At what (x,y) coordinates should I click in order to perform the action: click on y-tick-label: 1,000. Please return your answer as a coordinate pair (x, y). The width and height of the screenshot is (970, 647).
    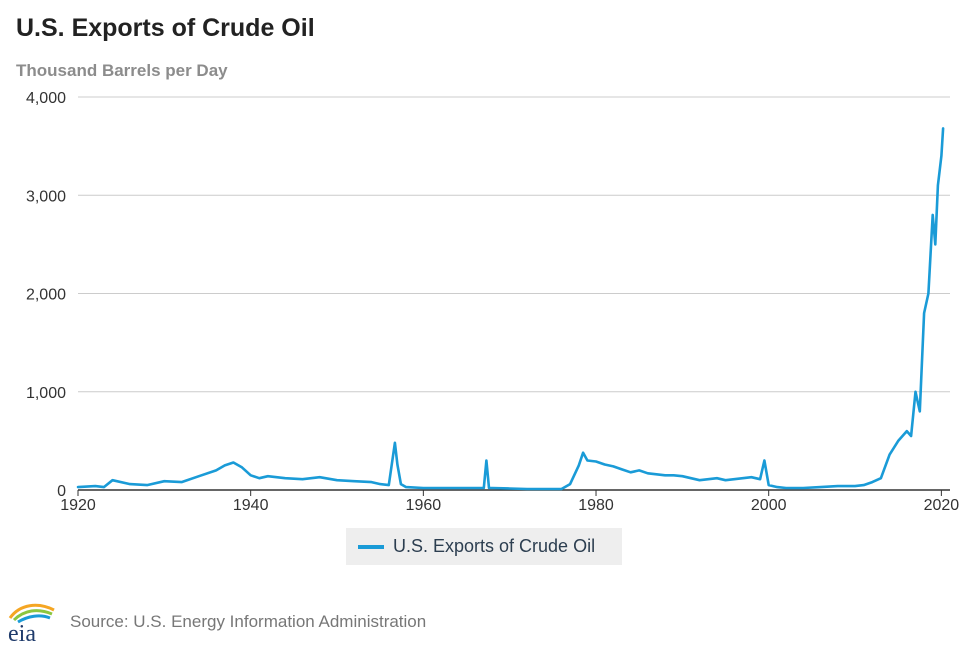
    Looking at the image, I should click on (46, 393).